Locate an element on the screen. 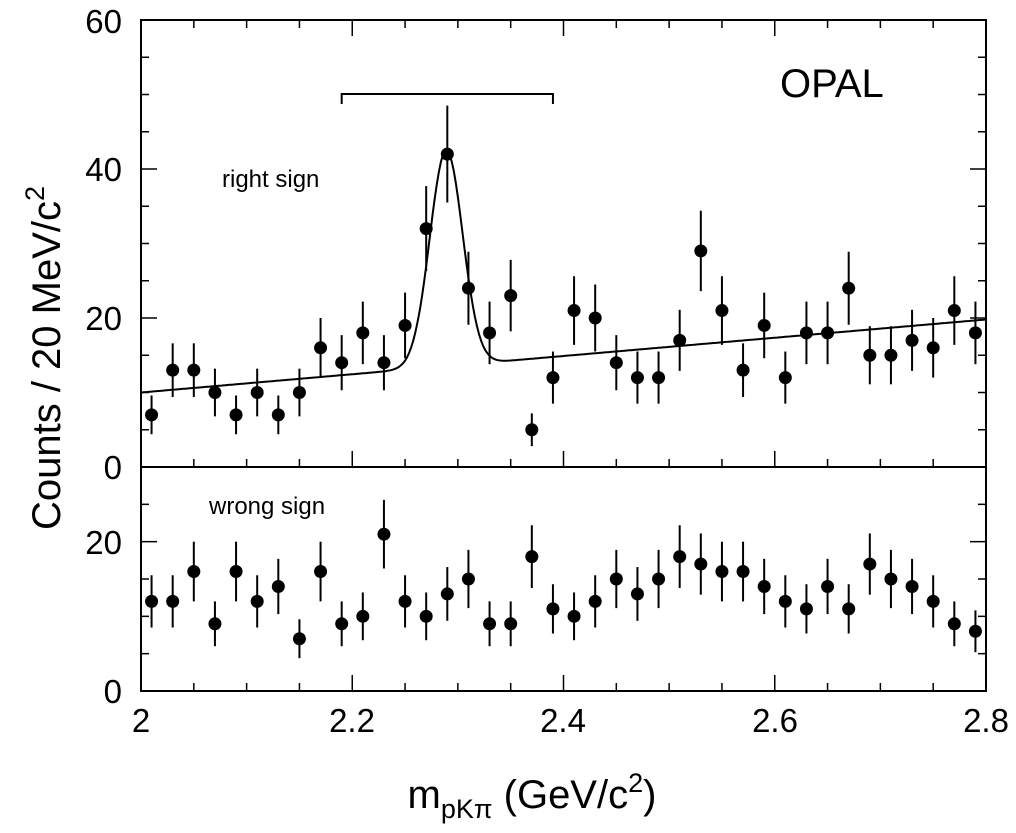  y-axis-title-superscript: 2 is located at coordinates (35, 193).